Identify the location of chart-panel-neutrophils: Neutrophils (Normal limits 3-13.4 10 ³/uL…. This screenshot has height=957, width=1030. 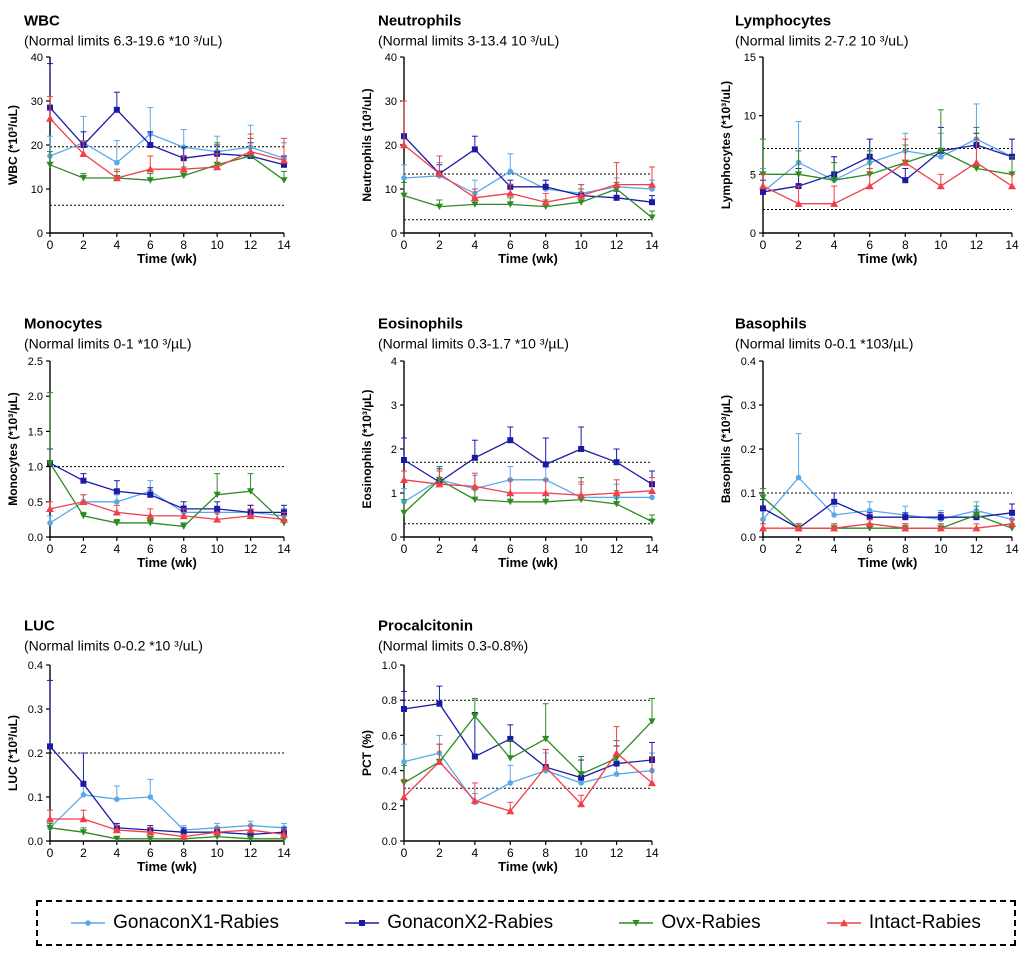
(509, 139).